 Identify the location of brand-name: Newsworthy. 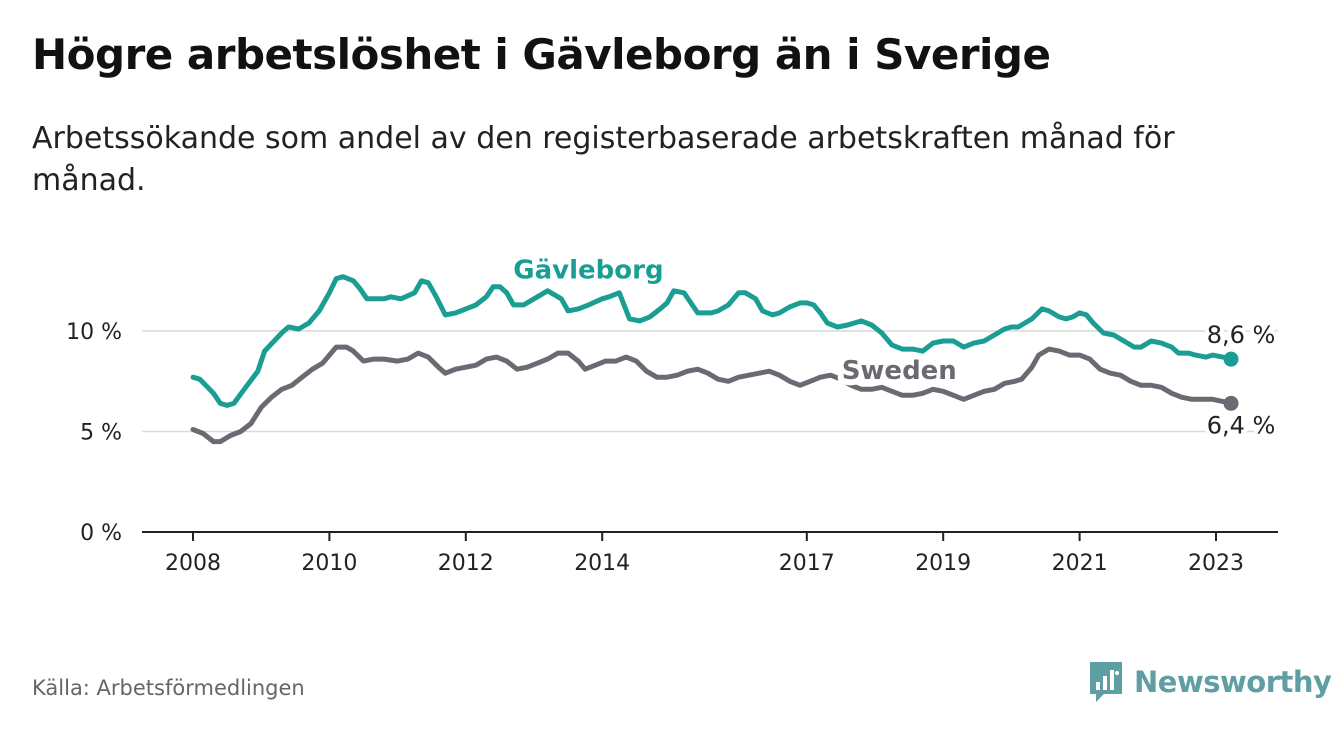
(1233, 682).